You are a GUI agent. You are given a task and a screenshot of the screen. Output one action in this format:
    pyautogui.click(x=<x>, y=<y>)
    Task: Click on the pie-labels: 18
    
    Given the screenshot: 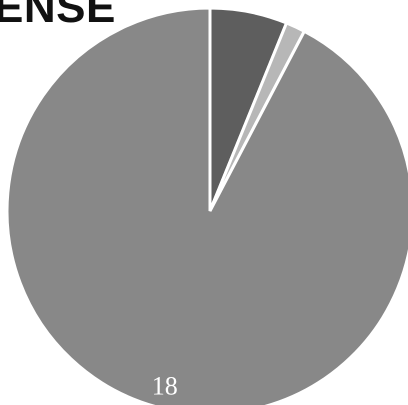 What is the action you would take?
    pyautogui.click(x=165, y=386)
    